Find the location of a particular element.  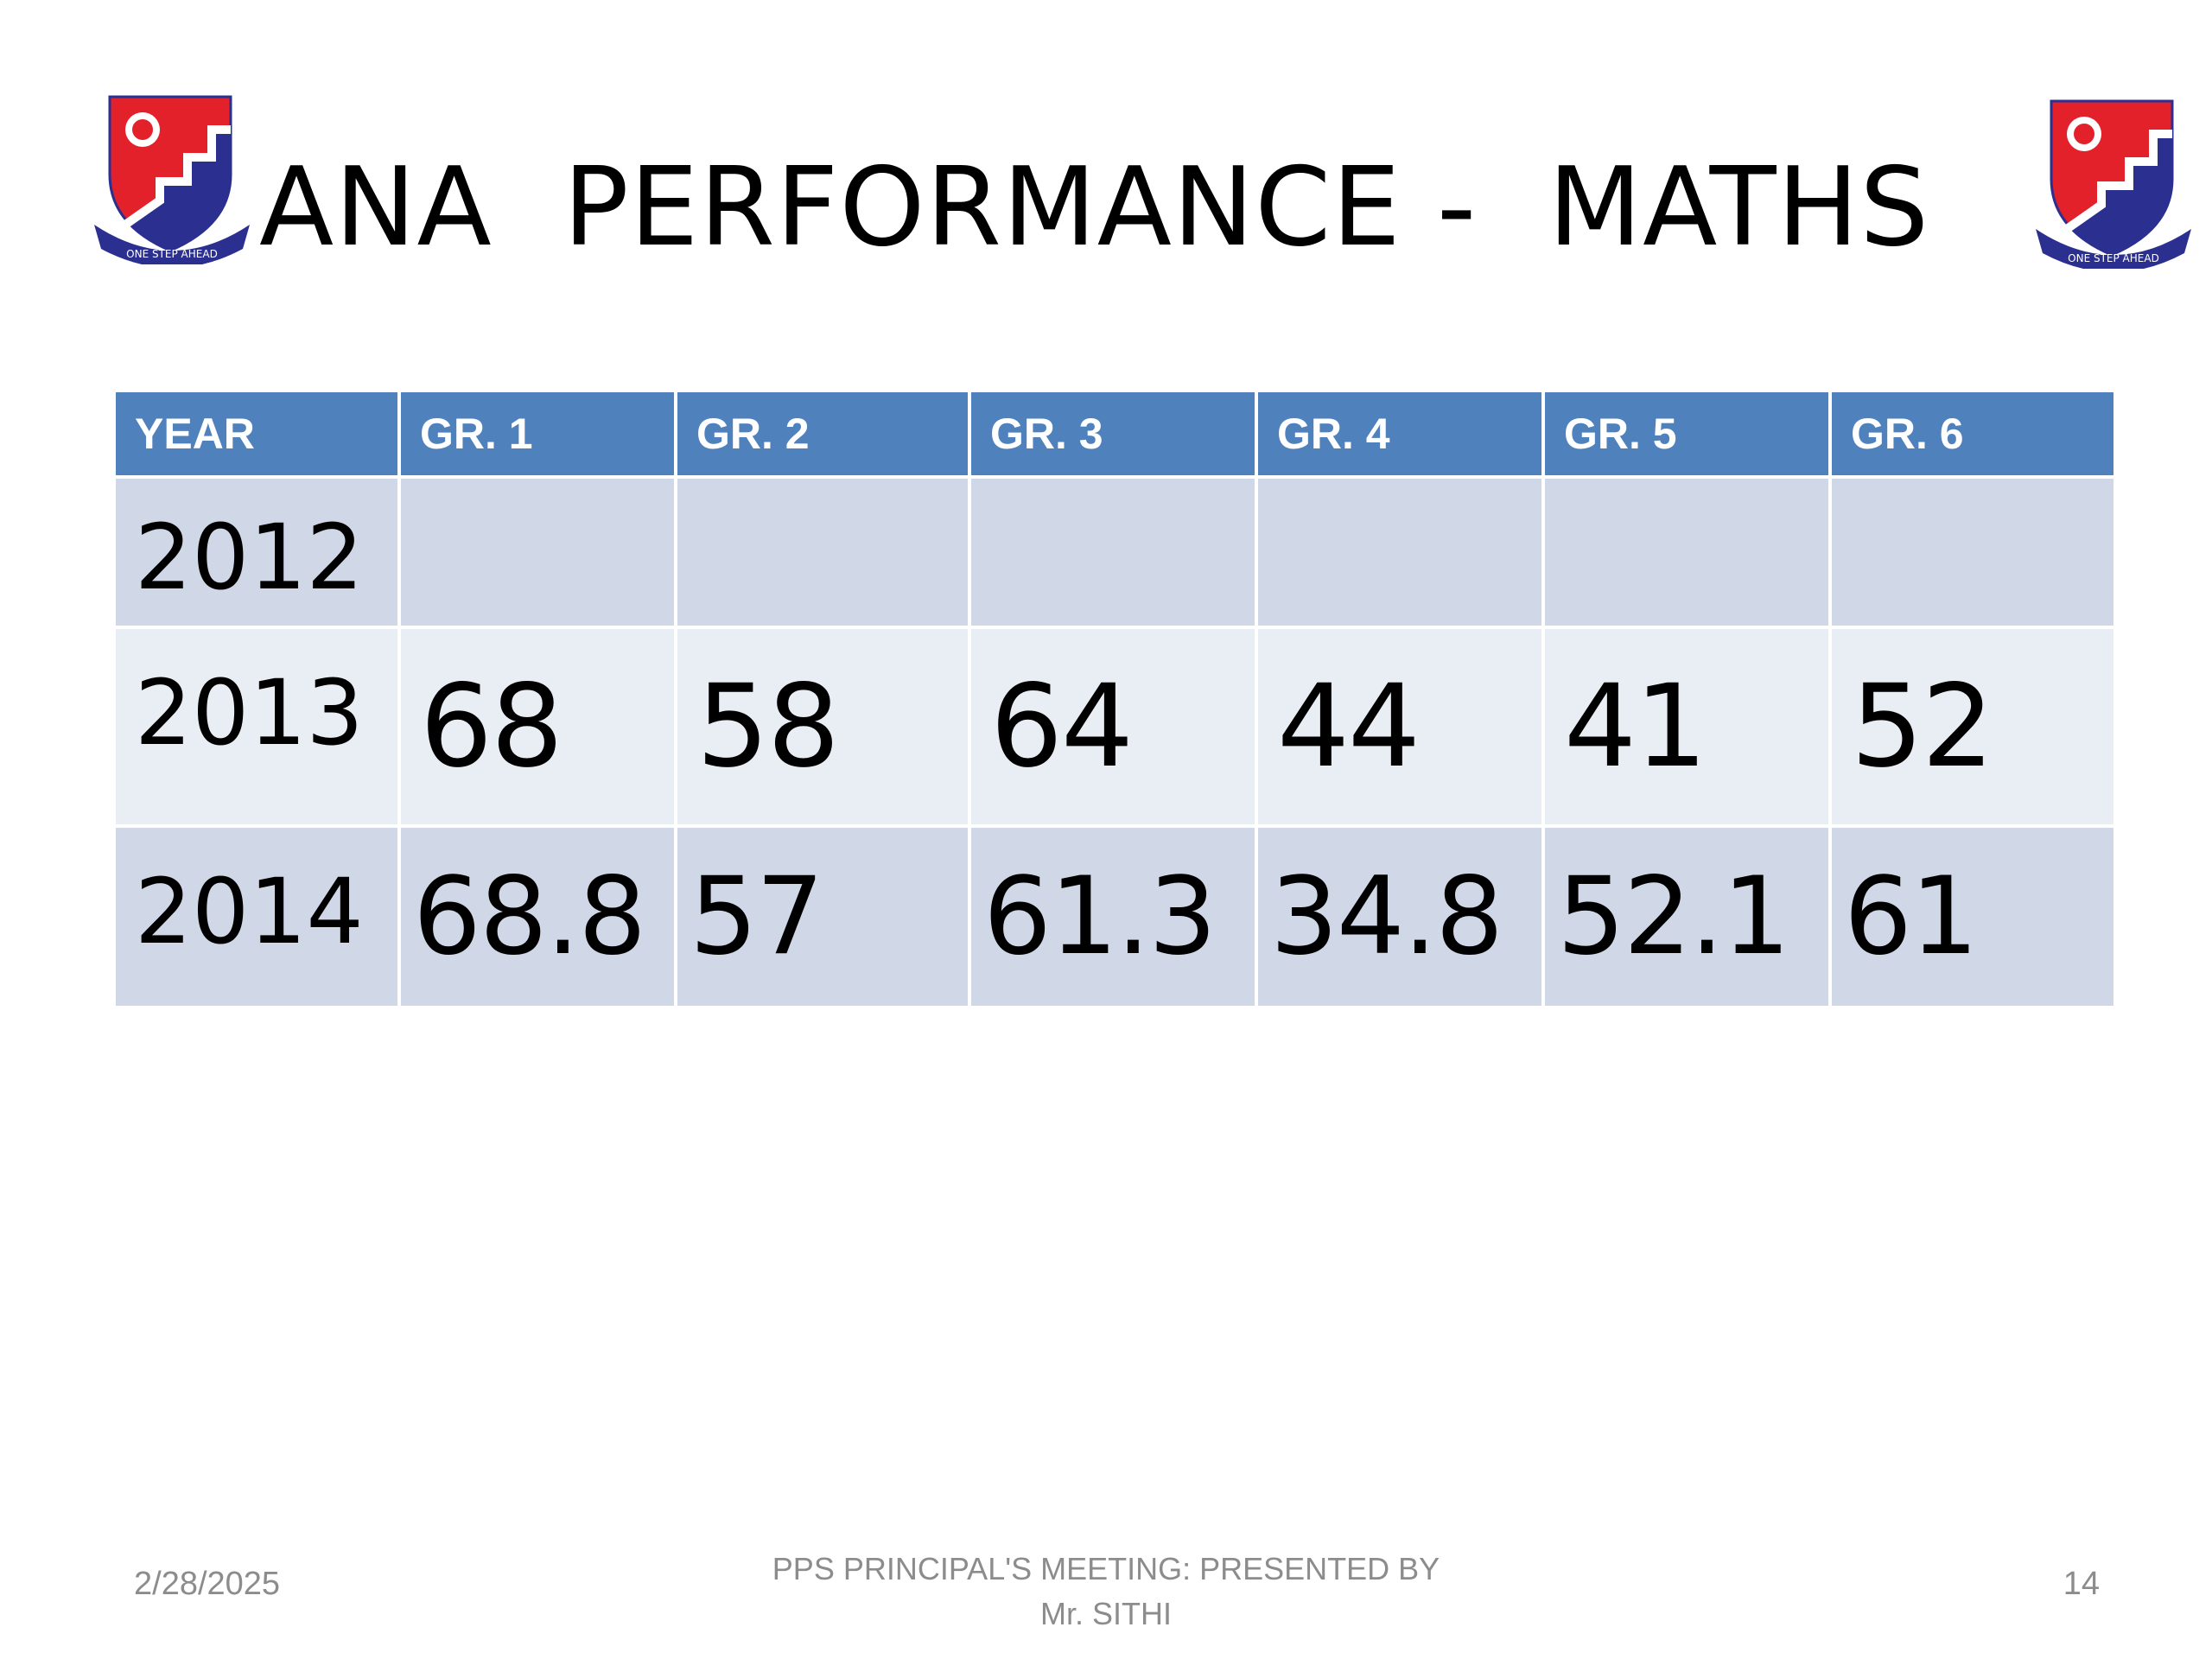

value-cell: 34.8 is located at coordinates (1399, 917).